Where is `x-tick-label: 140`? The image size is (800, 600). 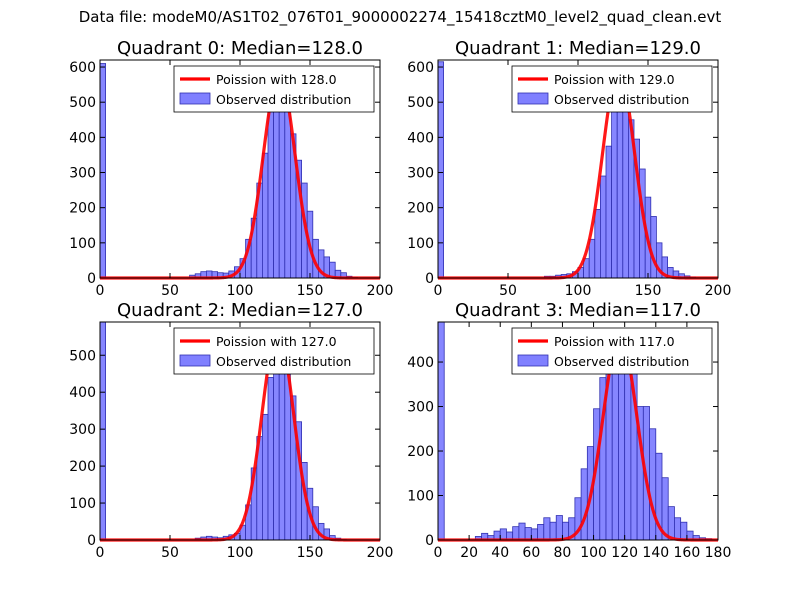
x-tick-label: 140 is located at coordinates (655, 553).